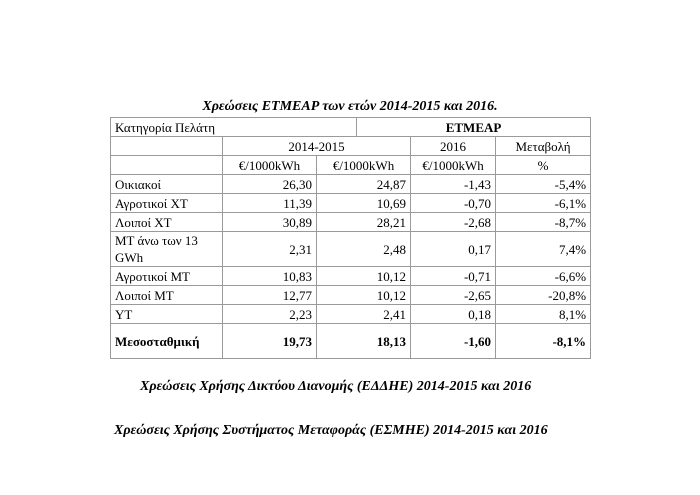 The height and width of the screenshot is (495, 700). What do you see at coordinates (453, 295) in the screenshot?
I see `row-change-abs: -2,65` at bounding box center [453, 295].